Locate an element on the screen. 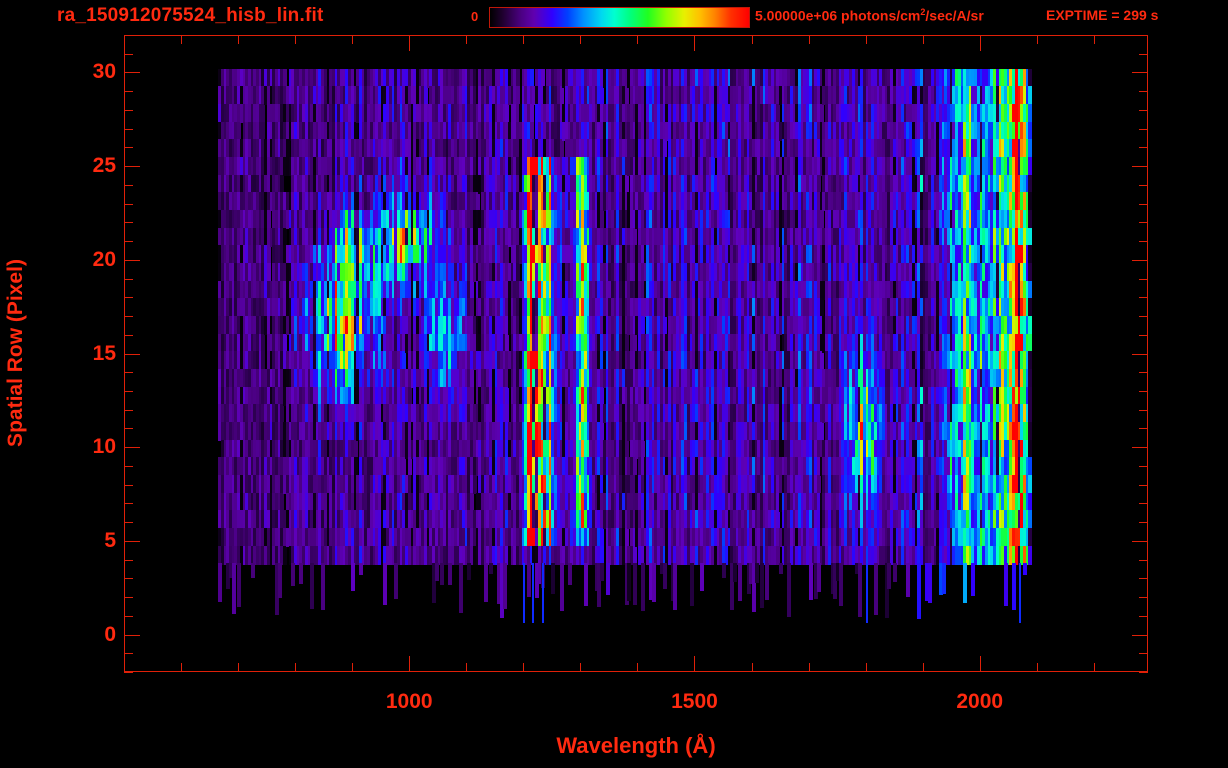  colorbar-min-label: 0 is located at coordinates (475, 16).